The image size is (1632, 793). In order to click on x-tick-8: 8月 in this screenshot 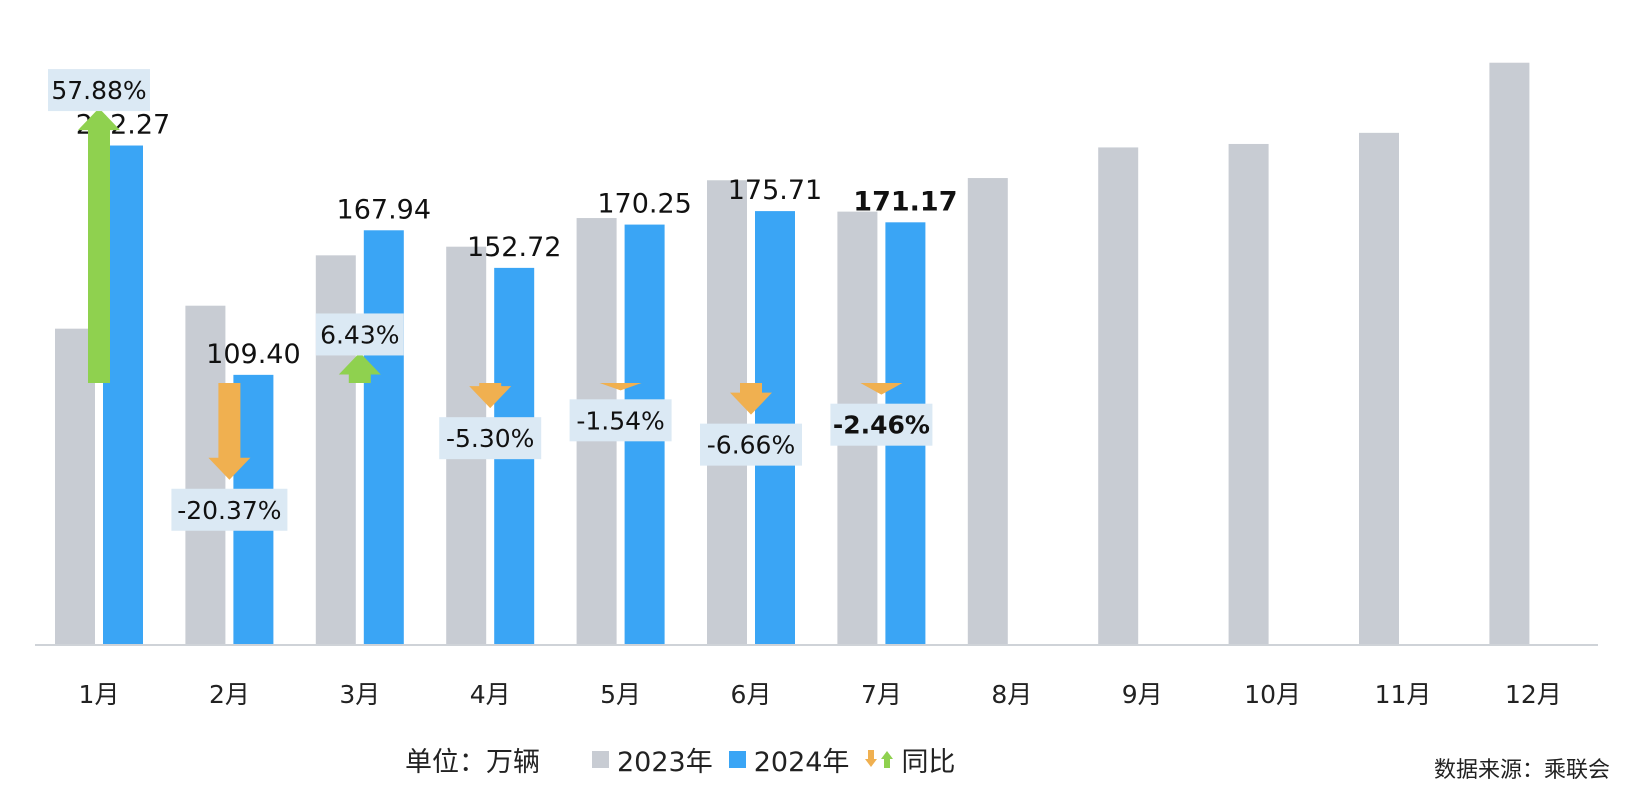, I will do `click(1011, 694)`.